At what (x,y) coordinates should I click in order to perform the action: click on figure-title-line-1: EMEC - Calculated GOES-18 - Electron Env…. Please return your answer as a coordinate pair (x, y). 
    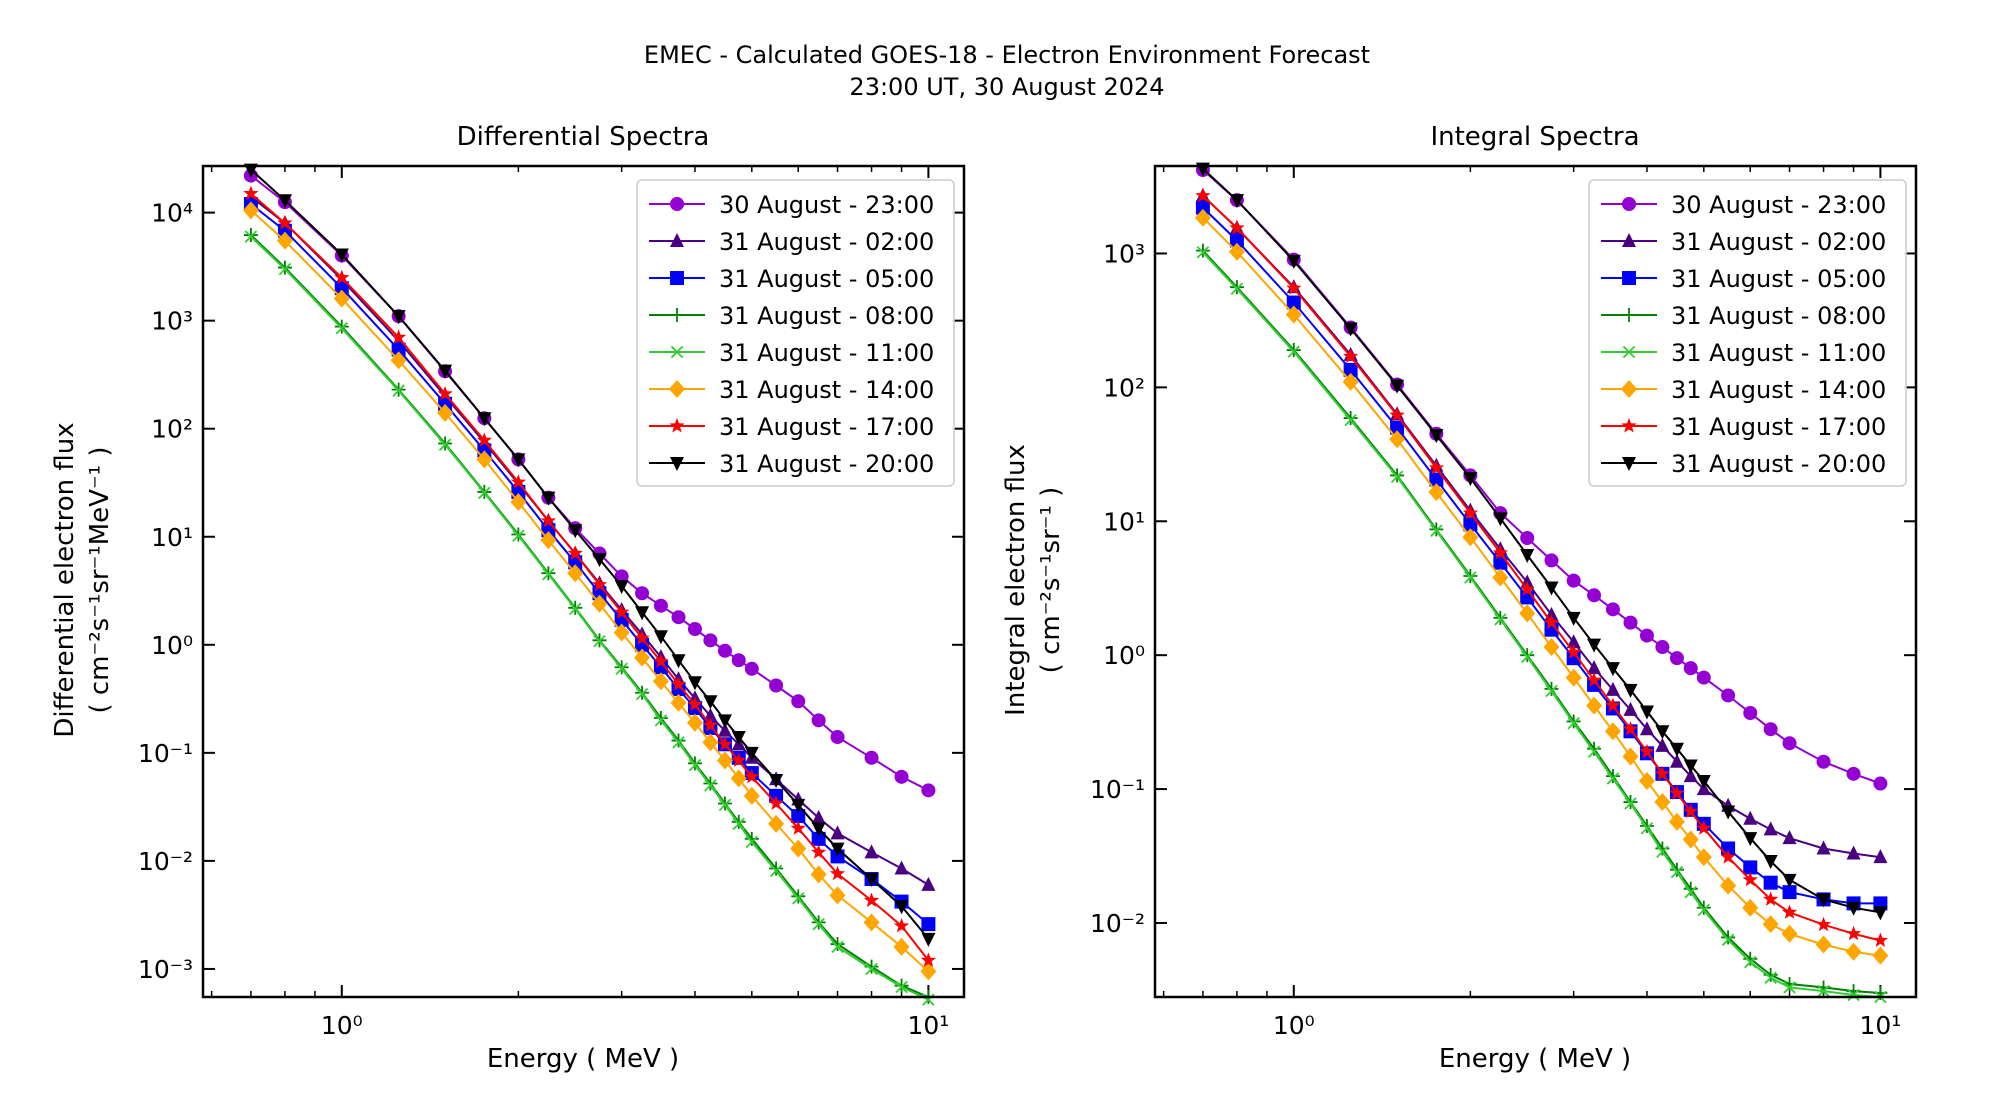
    Looking at the image, I should click on (1007, 55).